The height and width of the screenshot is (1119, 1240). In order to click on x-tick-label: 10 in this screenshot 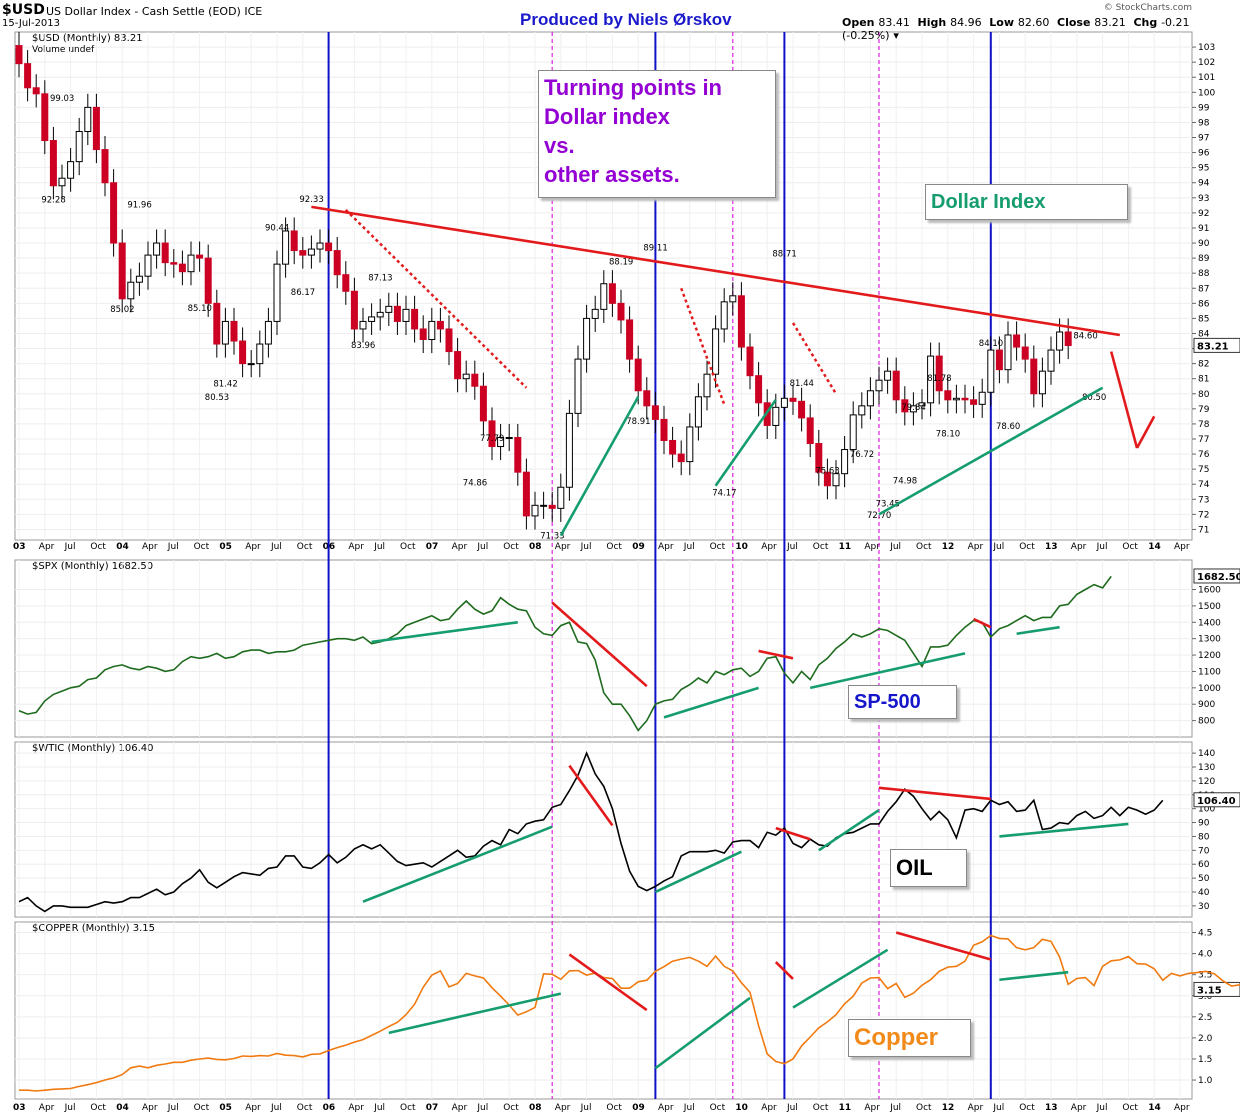, I will do `click(741, 547)`.